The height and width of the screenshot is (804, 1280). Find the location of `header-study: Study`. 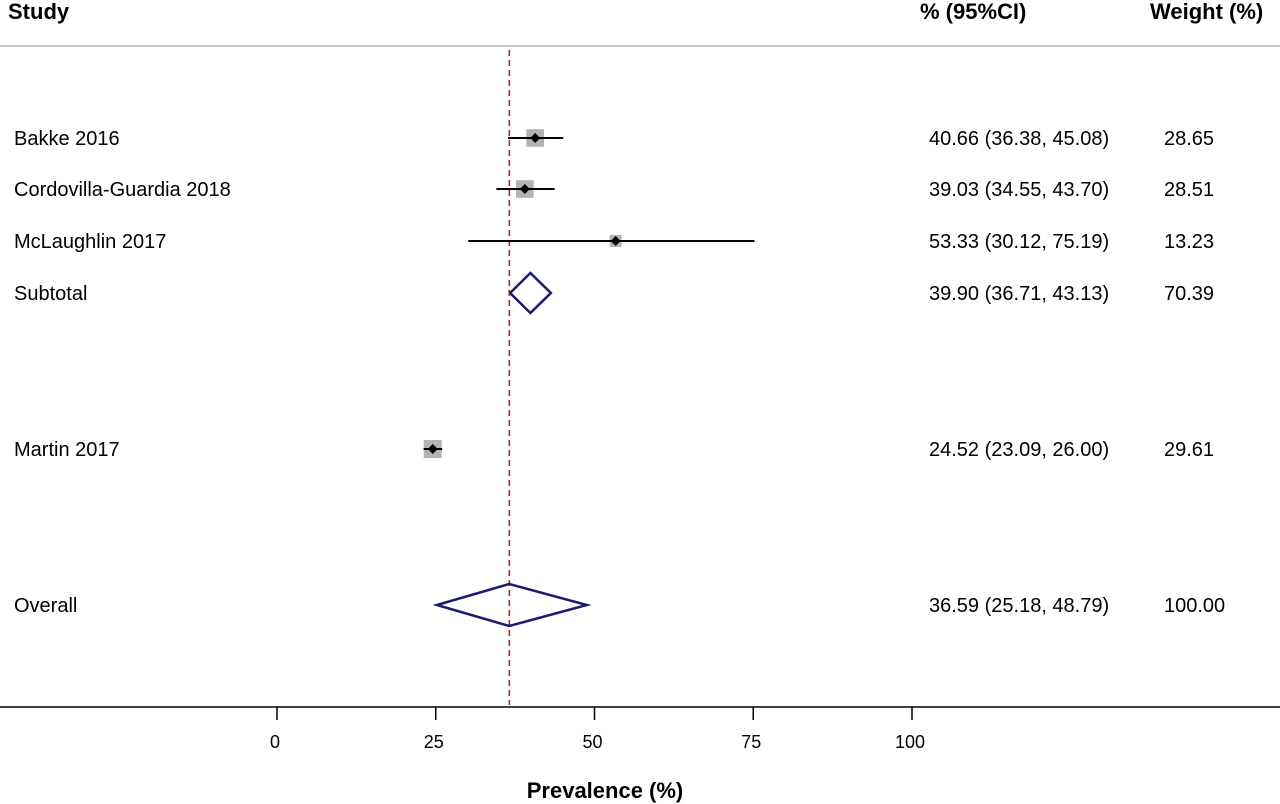

header-study: Study is located at coordinates (39, 12).